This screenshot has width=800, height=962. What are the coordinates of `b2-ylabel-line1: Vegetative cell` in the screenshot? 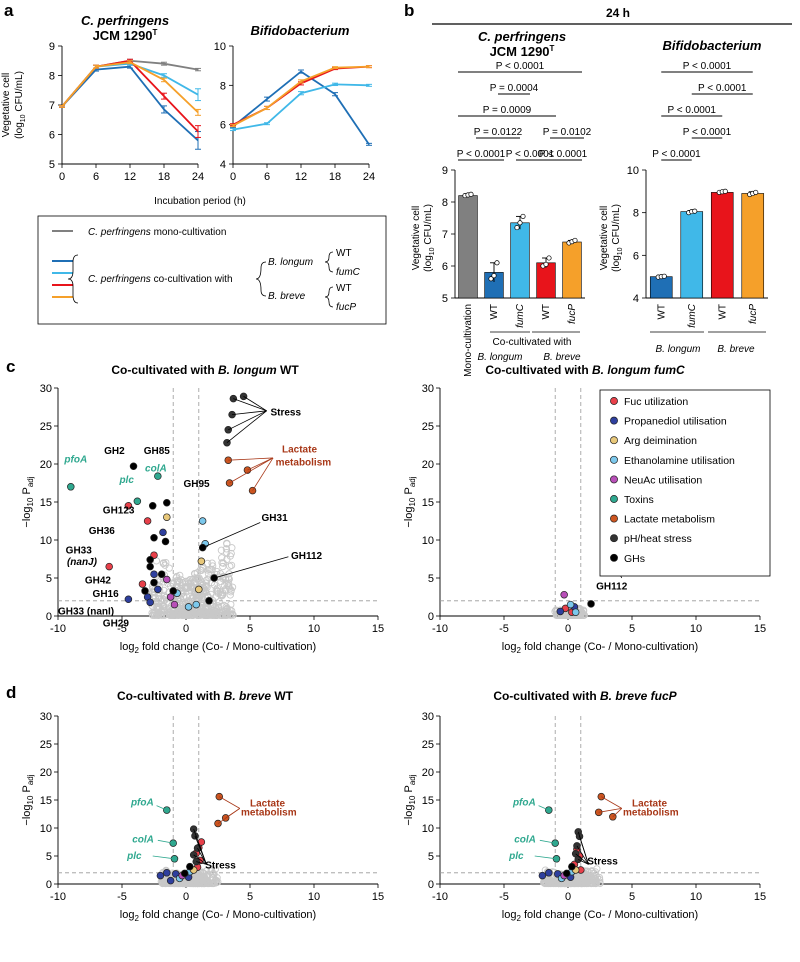 It's located at (604, 238).